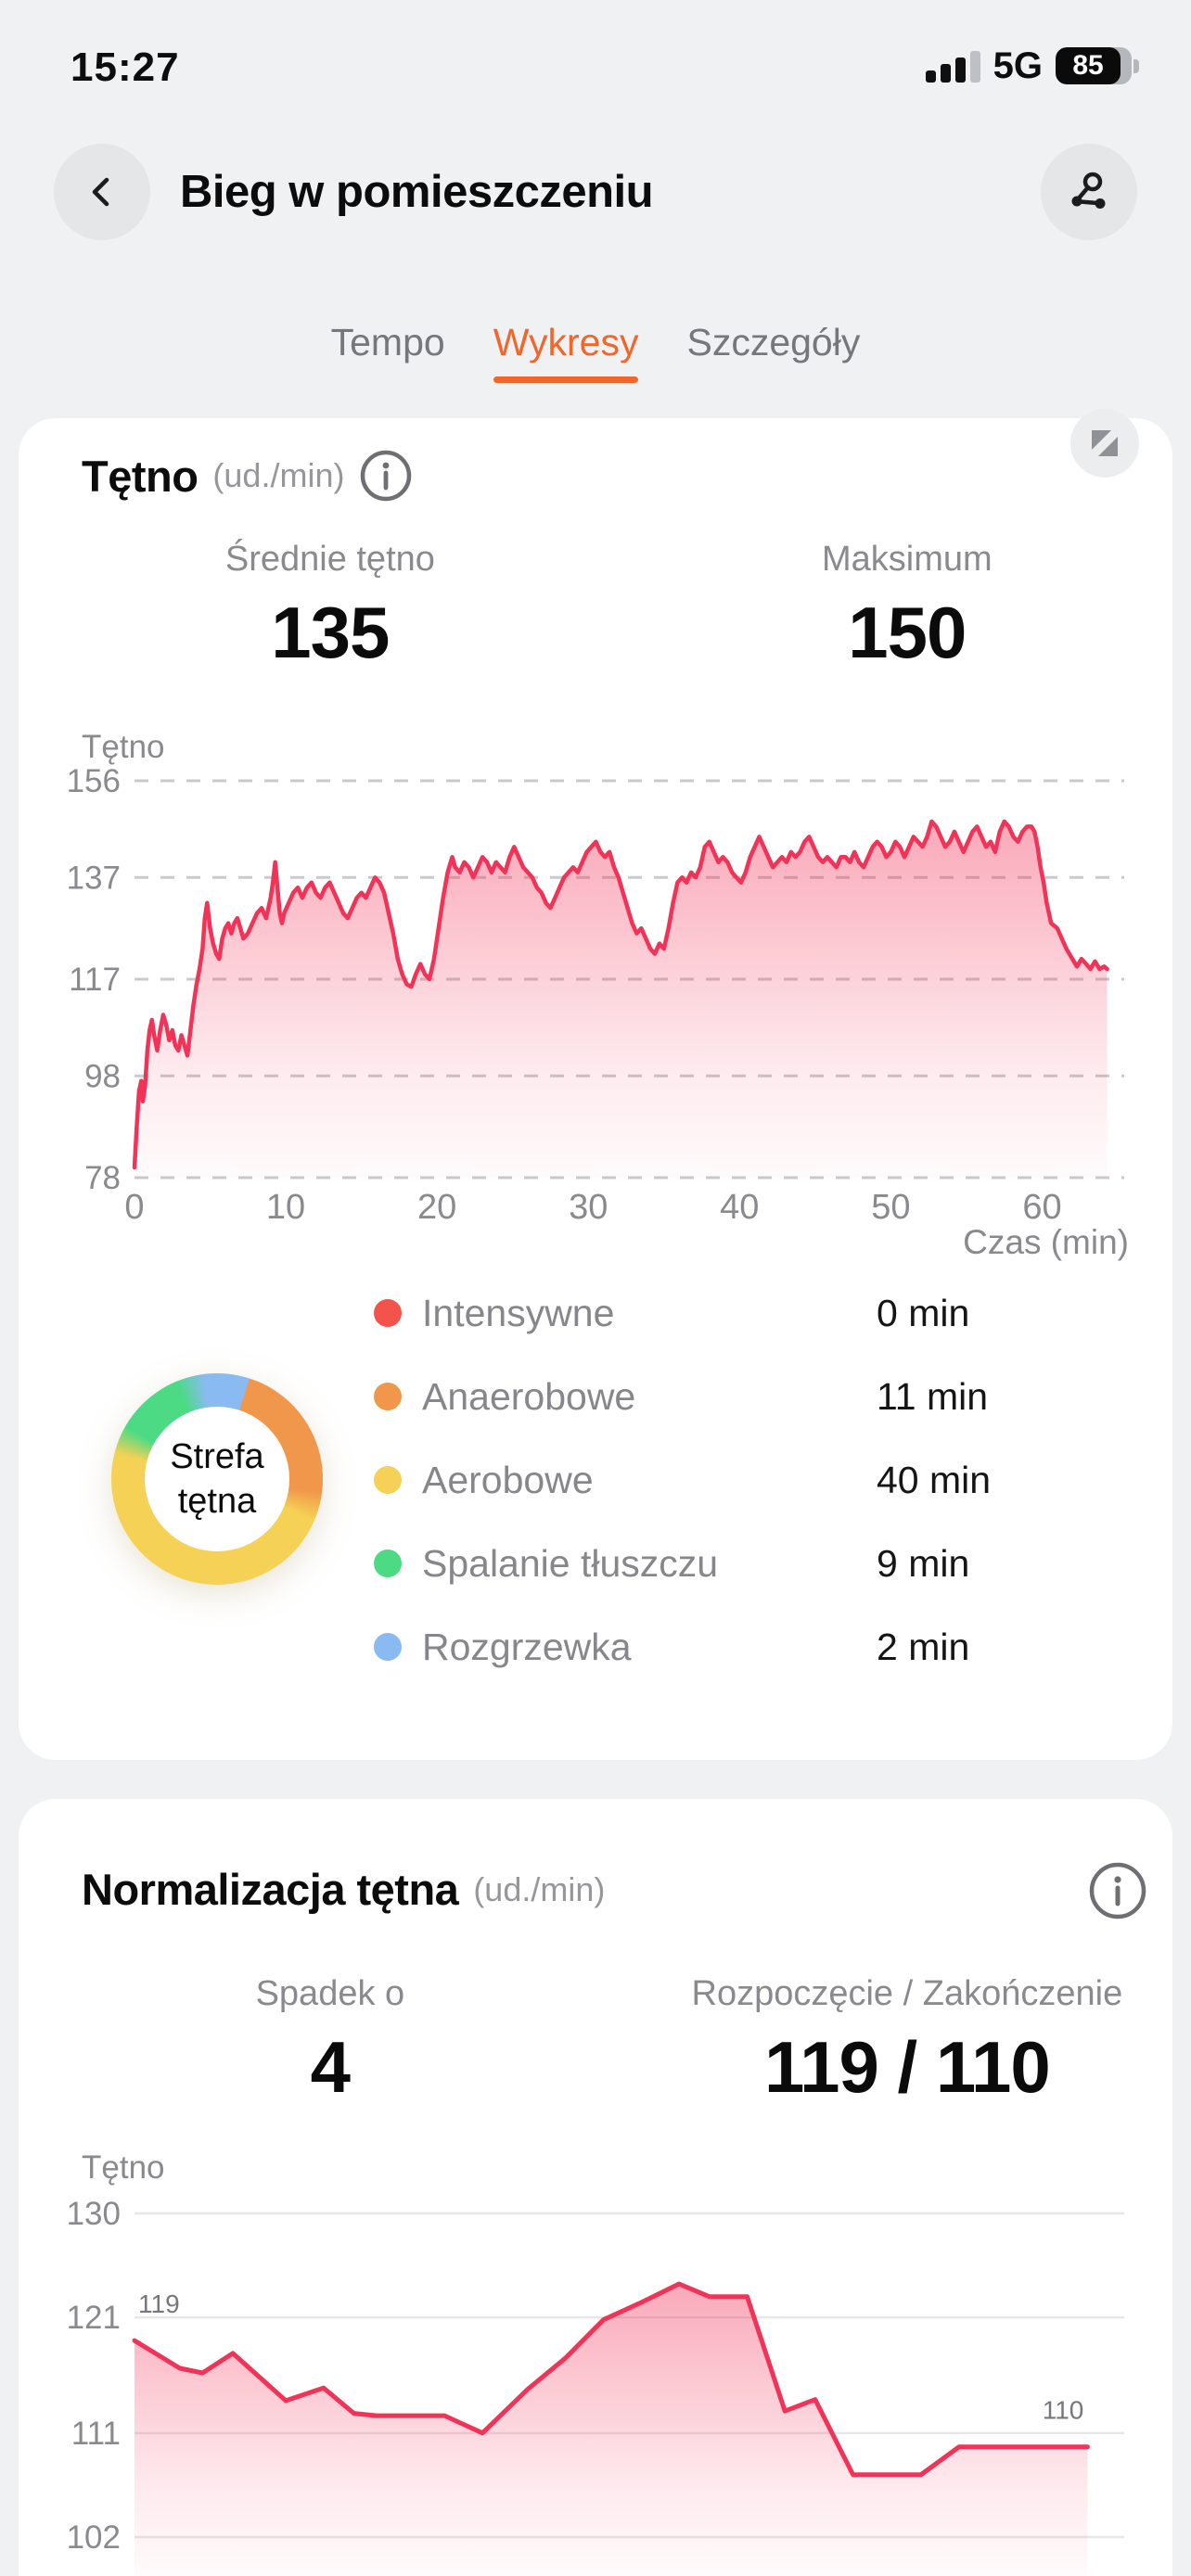  Describe the element at coordinates (907, 2067) in the screenshot. I see `start-end-value: 119 / 110` at that location.